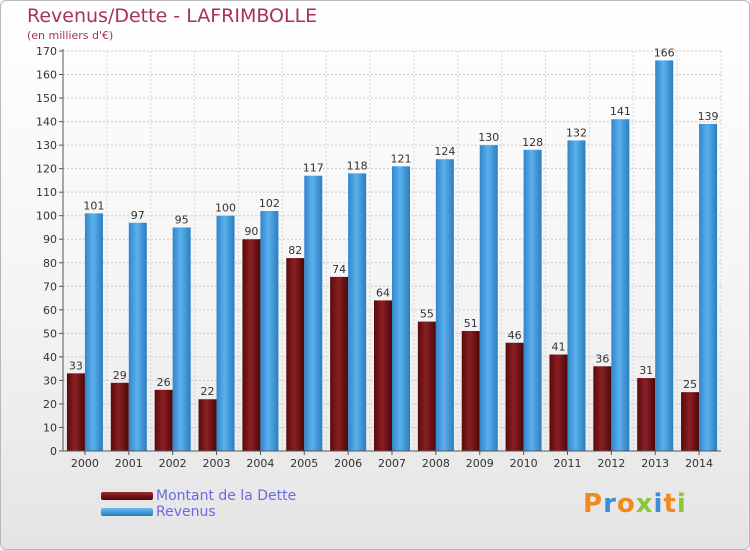 The height and width of the screenshot is (550, 750). I want to click on y-tick-label: 70, so click(50, 286).